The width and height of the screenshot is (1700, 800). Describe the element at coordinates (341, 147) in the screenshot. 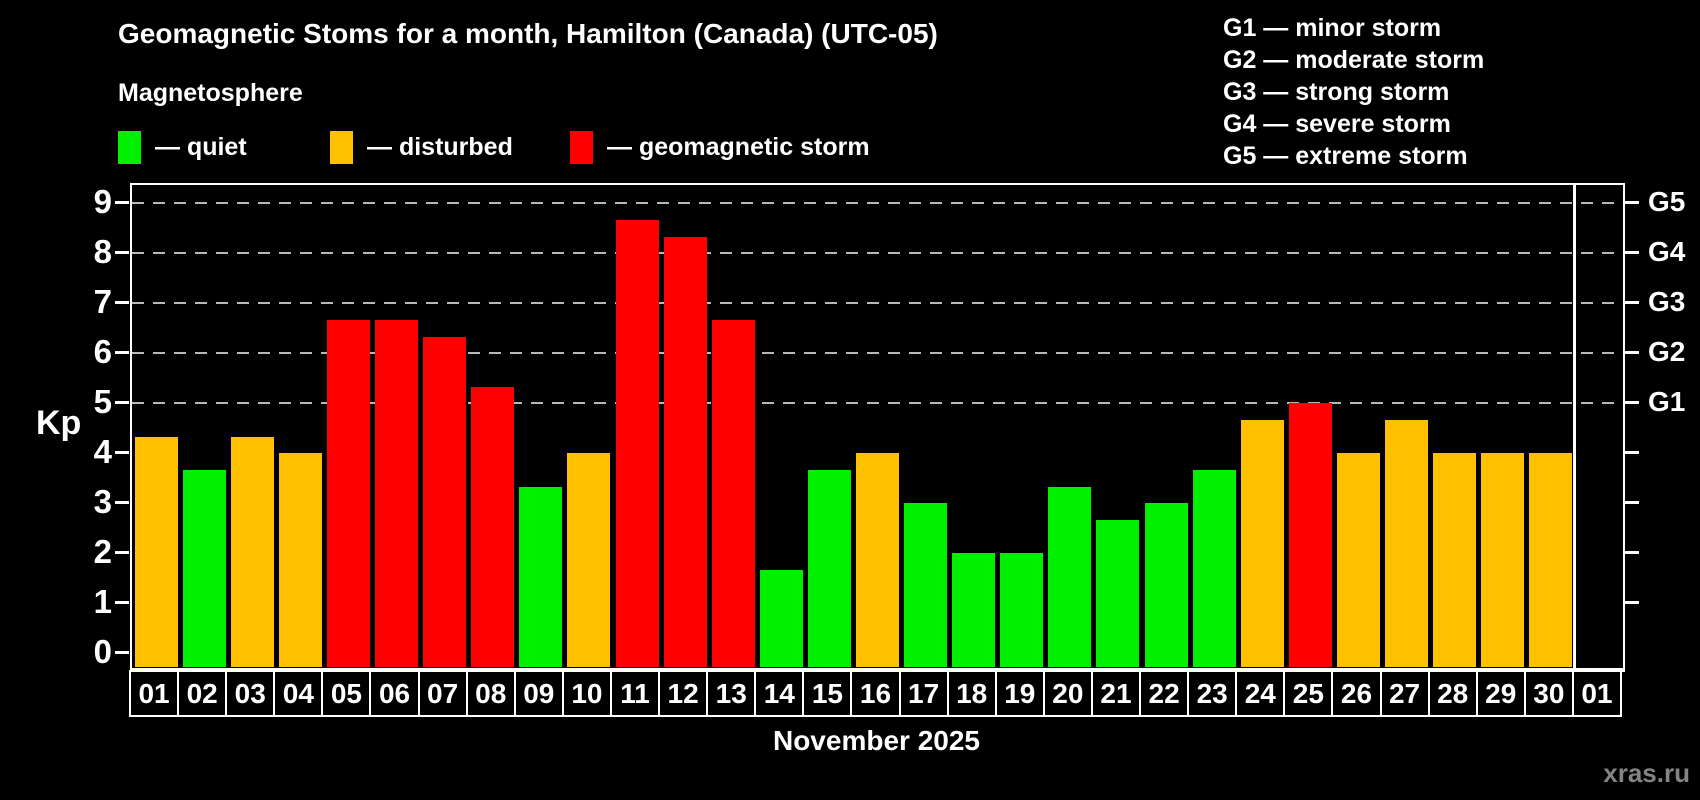

I see `disturbed-swatch` at that location.